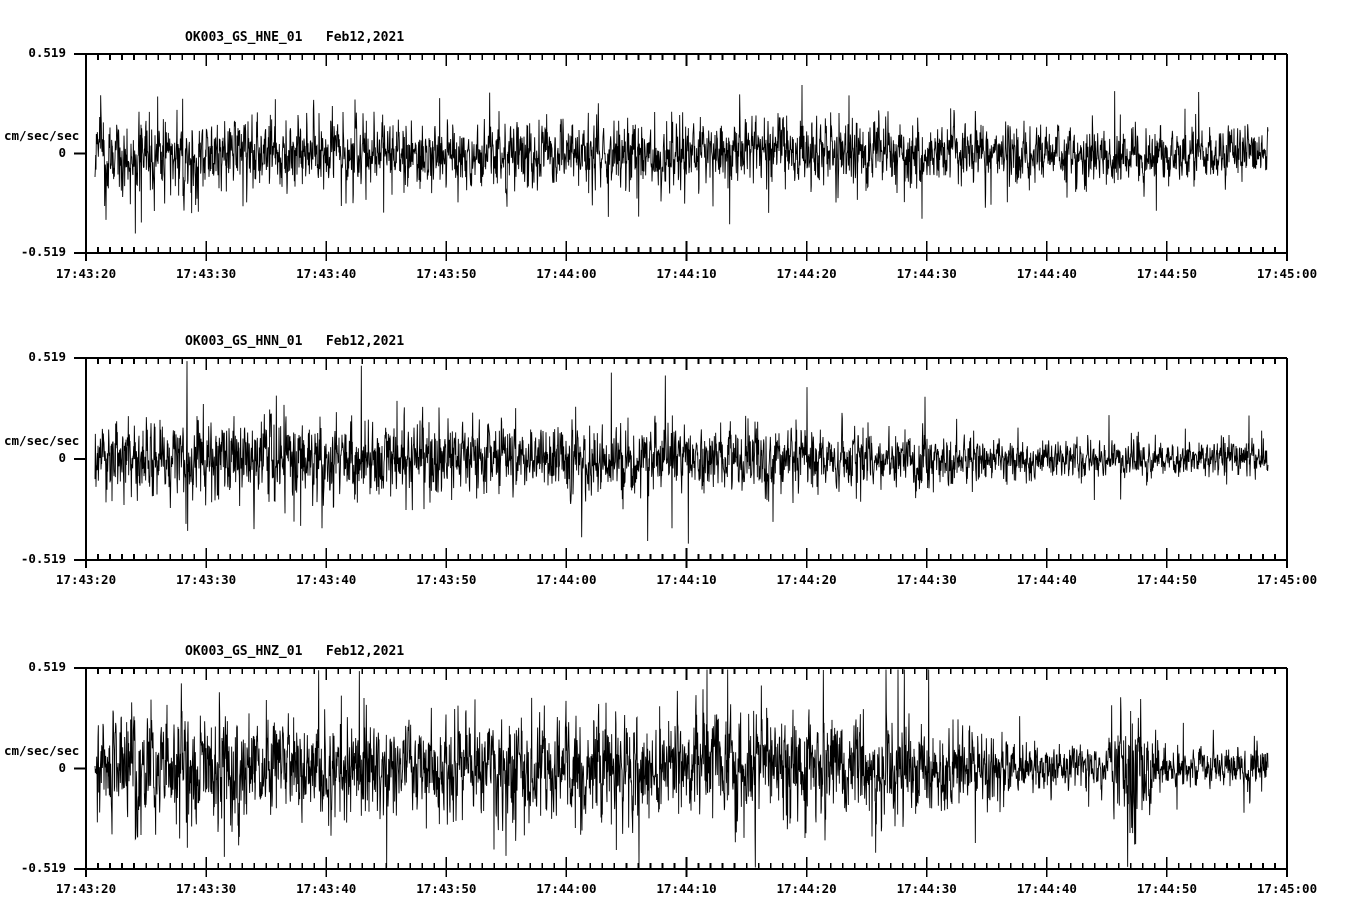 The image size is (1358, 924). I want to click on panel-title-hnn: OK003_GS_HNN_01 Feb12,2021, so click(295, 341).